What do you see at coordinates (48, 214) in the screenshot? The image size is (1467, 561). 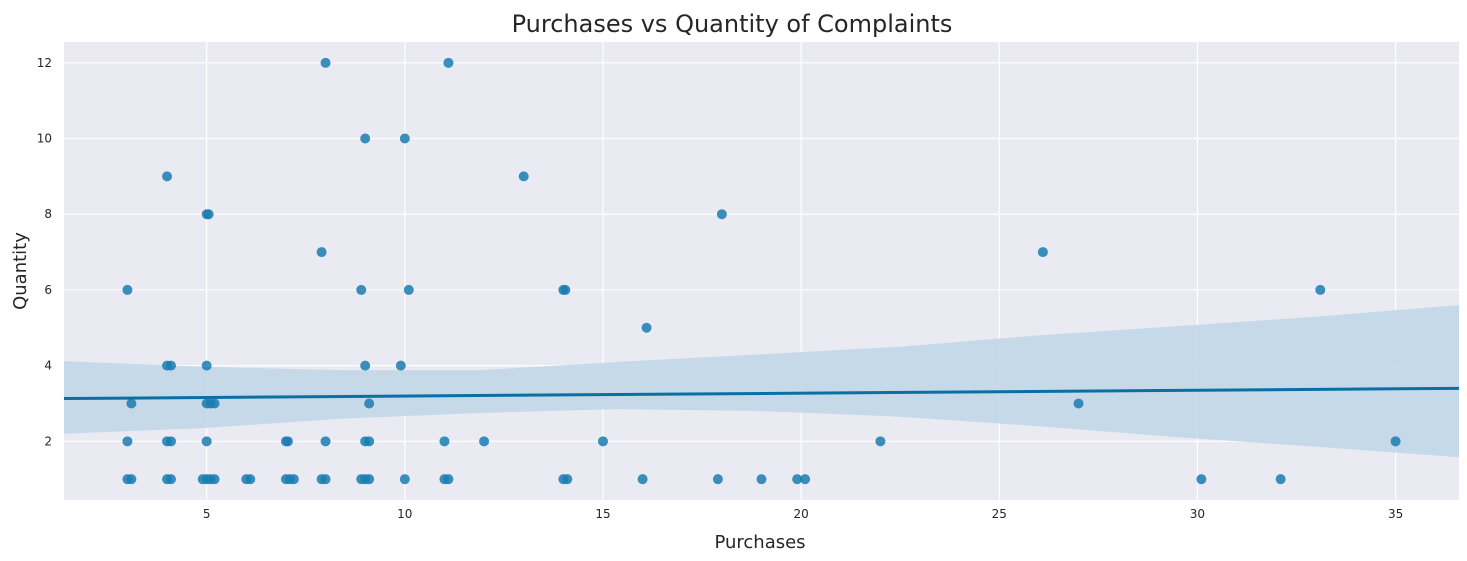 I see `y-tick-label: 8` at bounding box center [48, 214].